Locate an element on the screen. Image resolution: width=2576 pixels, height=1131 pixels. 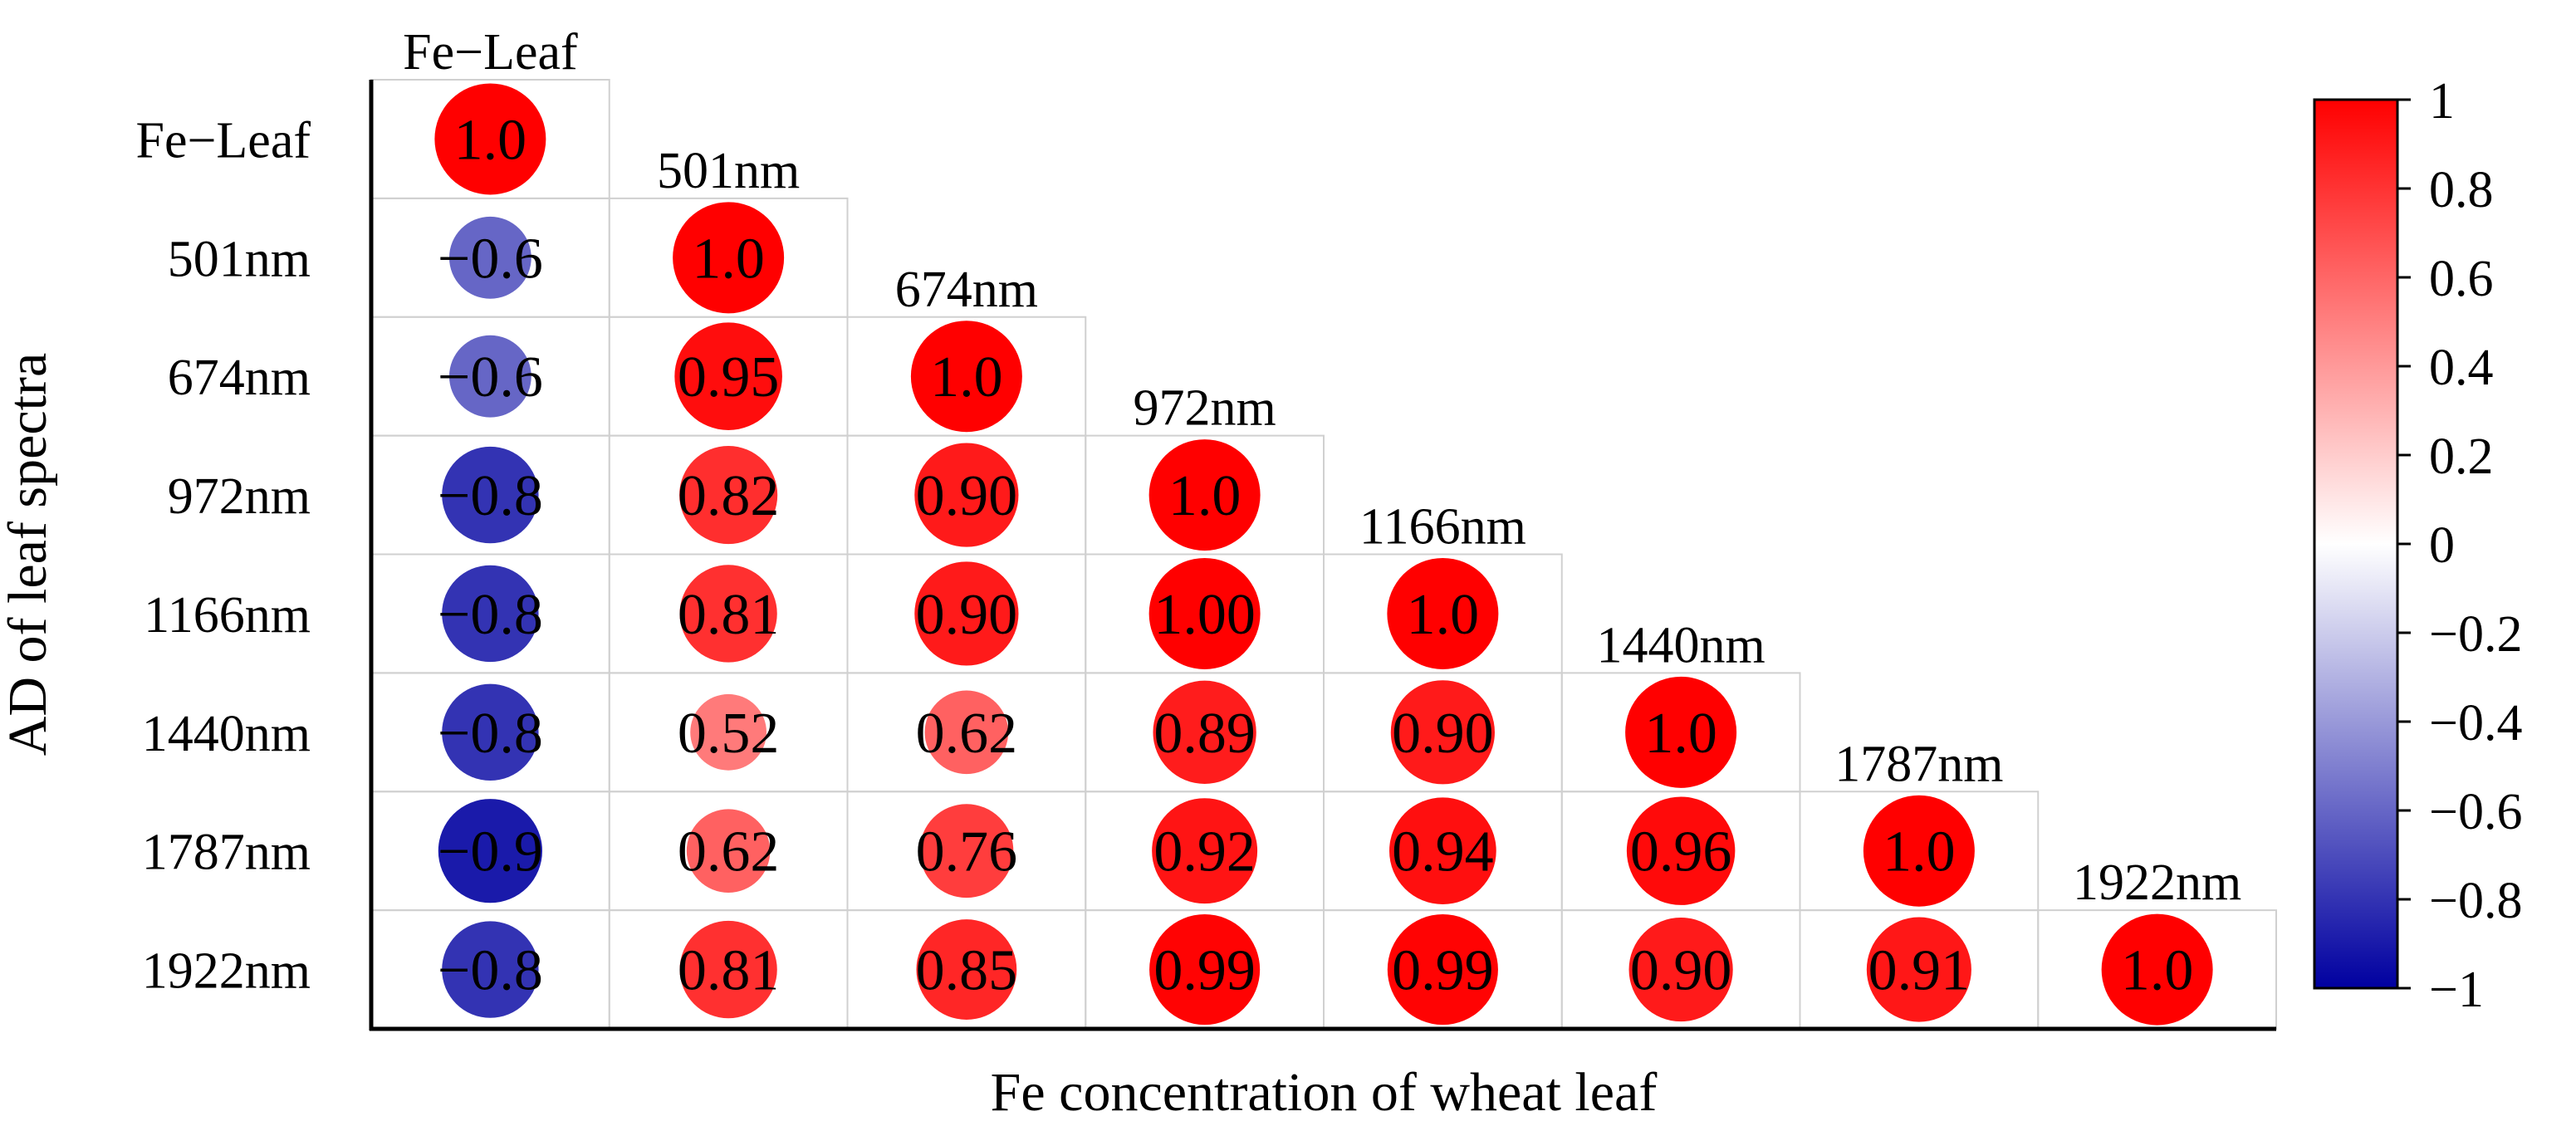
colorbar-tick-label: −0.6 is located at coordinates (2476, 812).